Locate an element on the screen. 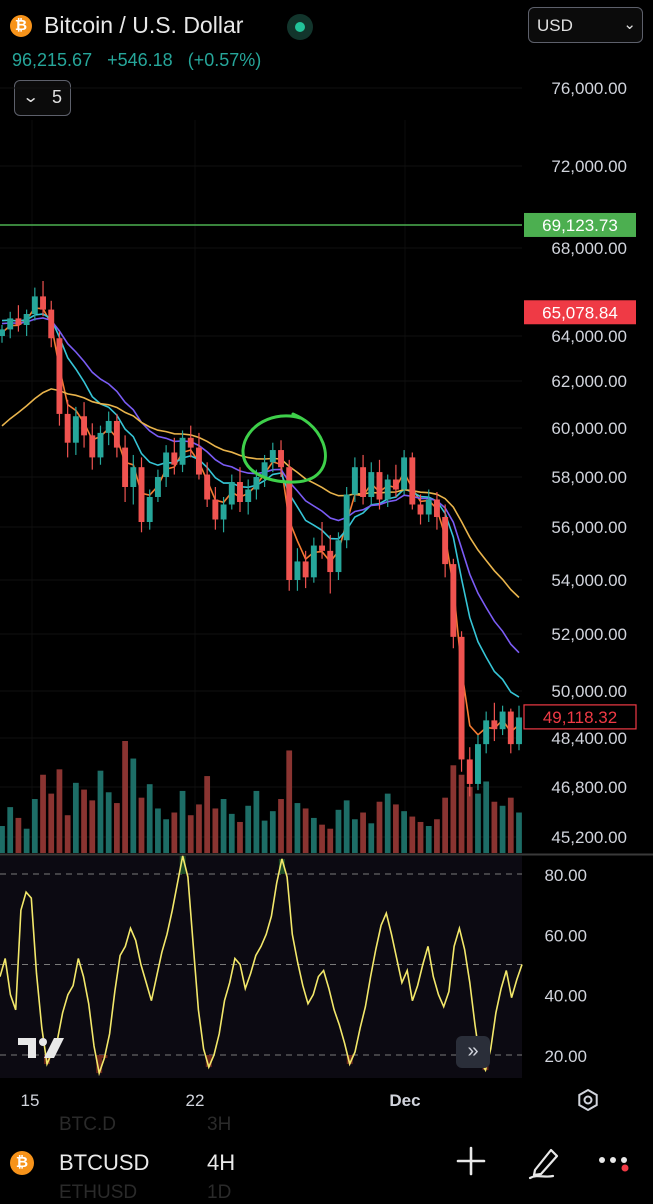  interval-selector: 4H is located at coordinates (221, 1162).